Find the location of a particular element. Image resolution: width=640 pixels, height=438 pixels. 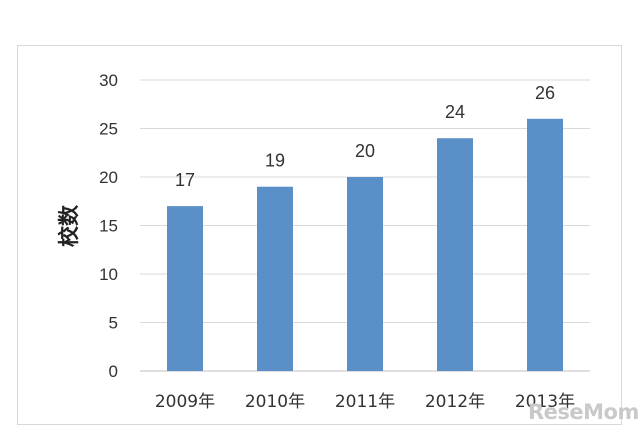

x-tick-label: 2012年 is located at coordinates (455, 402).